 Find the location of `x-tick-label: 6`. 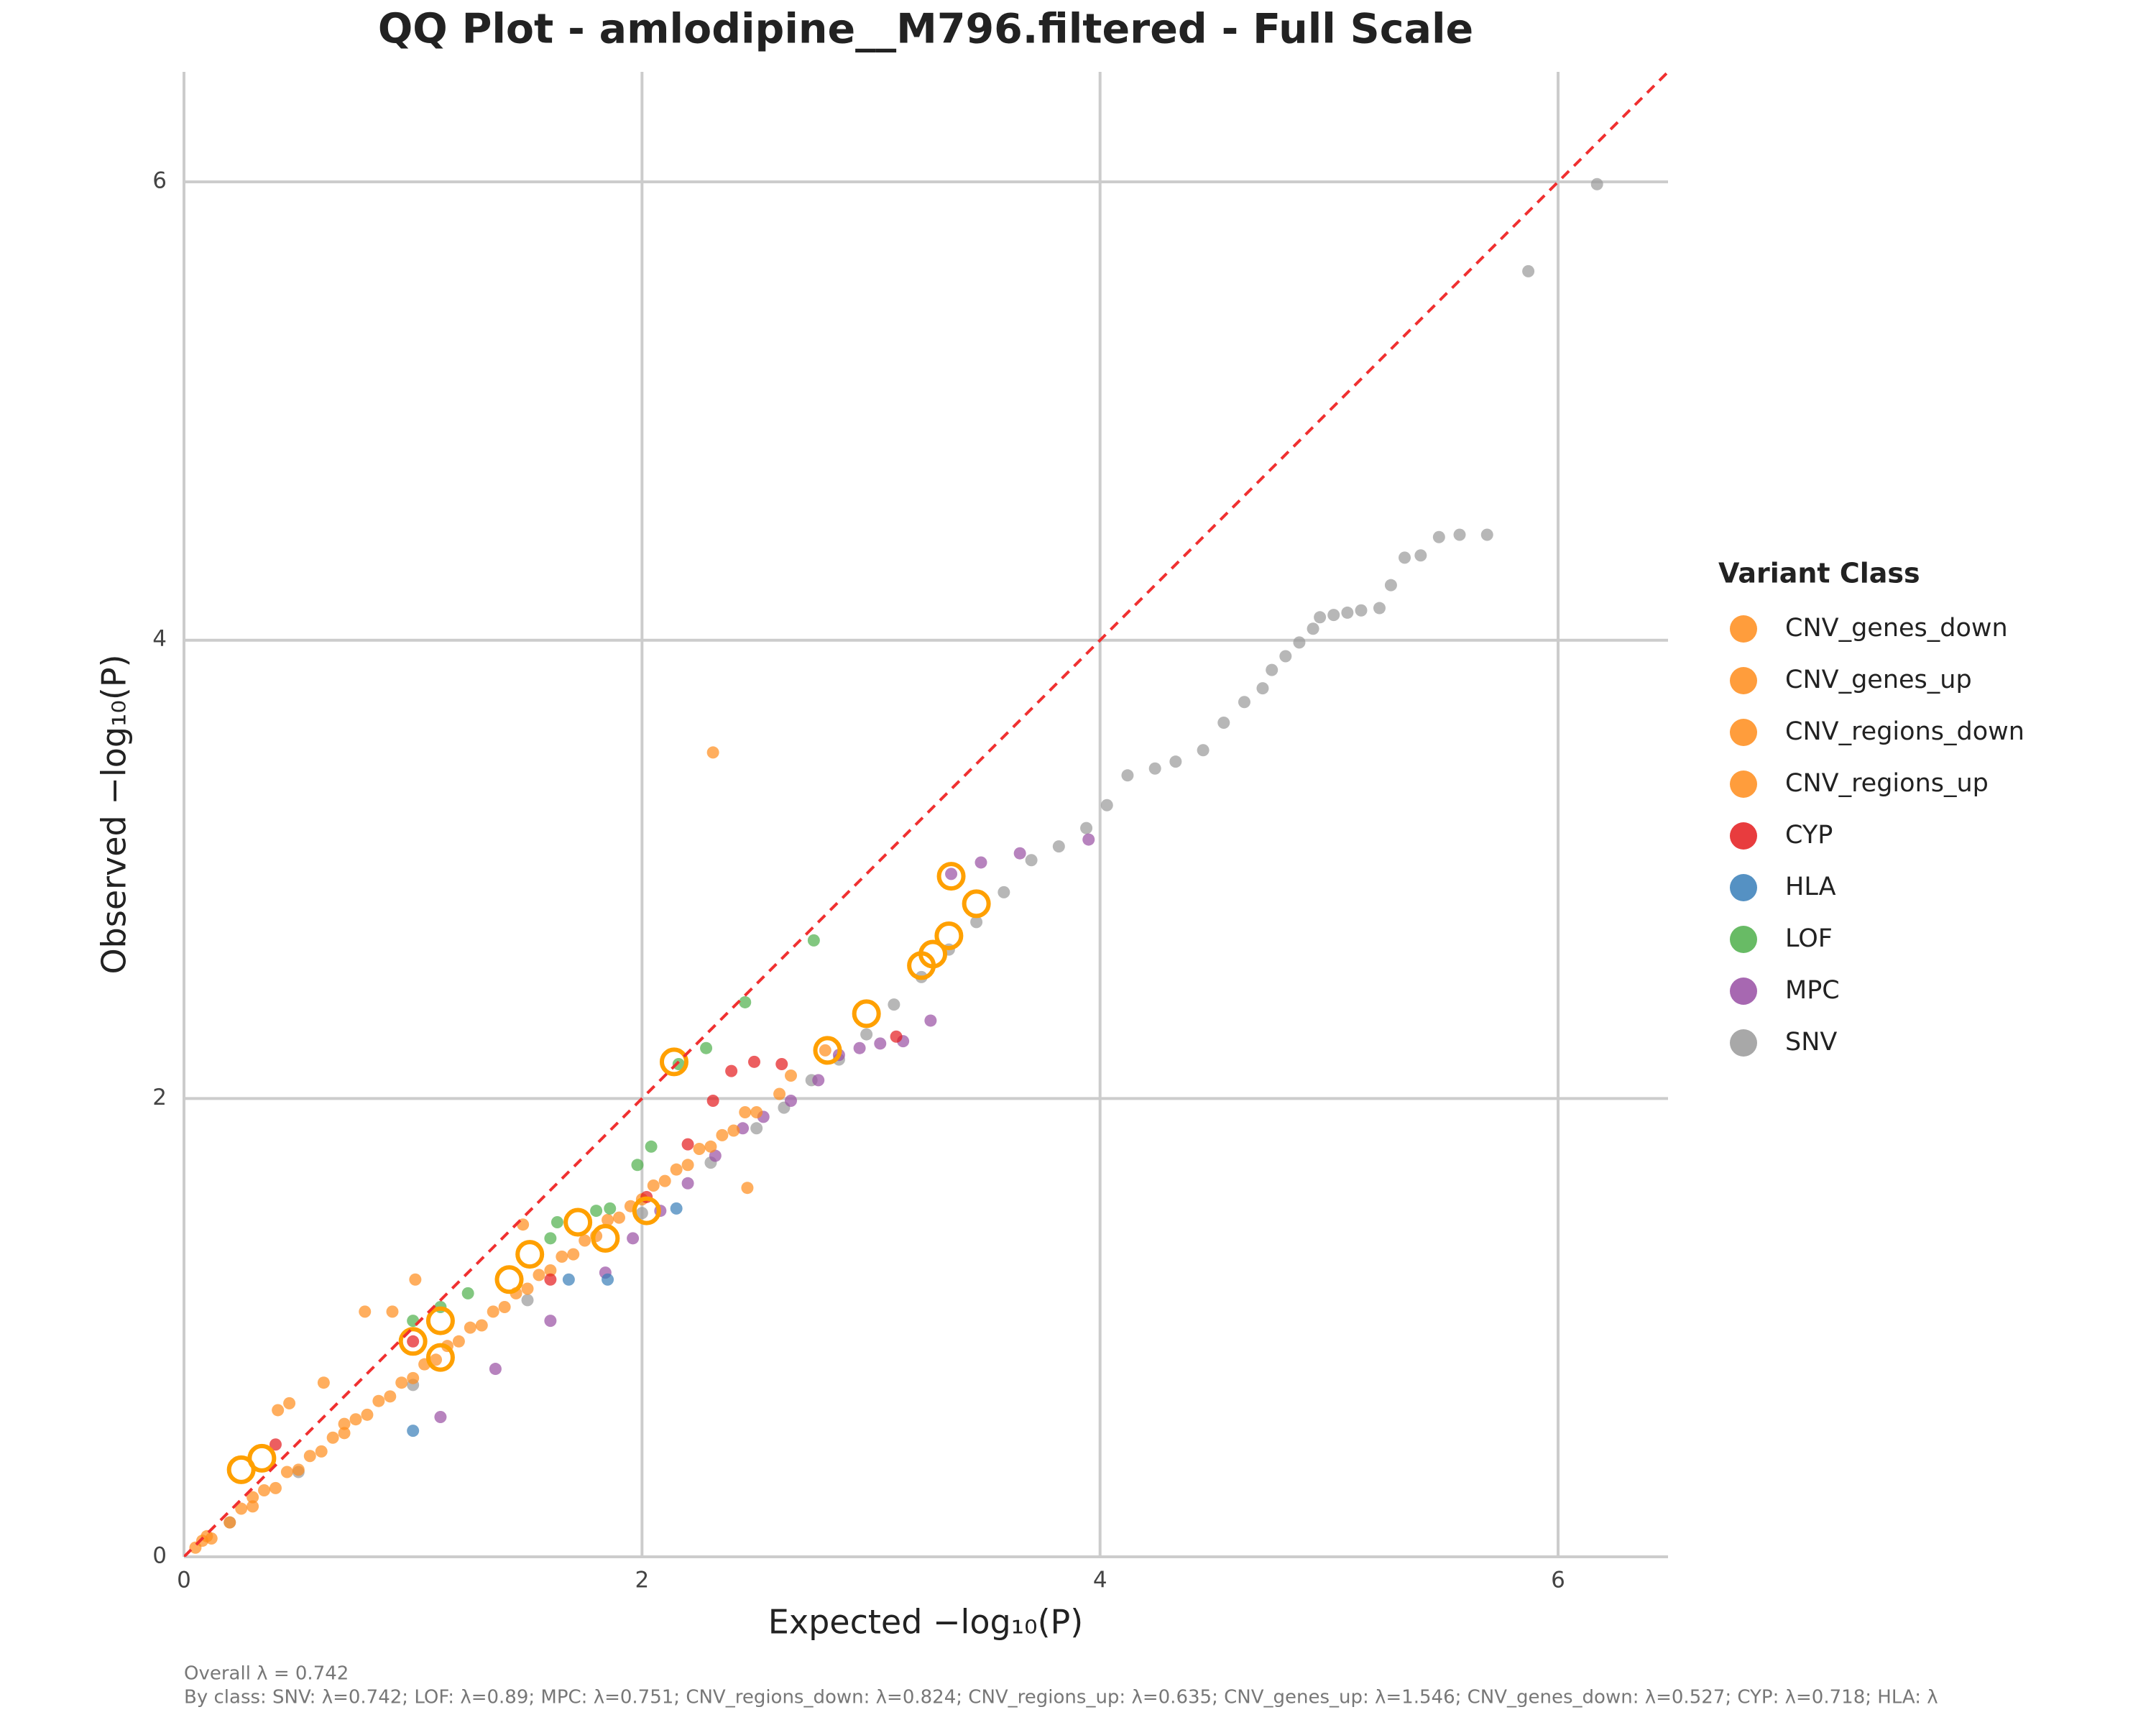

x-tick-label: 6 is located at coordinates (1558, 1580).